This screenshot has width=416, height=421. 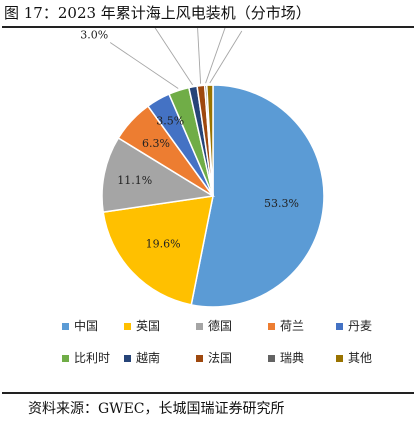 What do you see at coordinates (94, 35) in the screenshot?
I see `data-label-6: 3.0%` at bounding box center [94, 35].